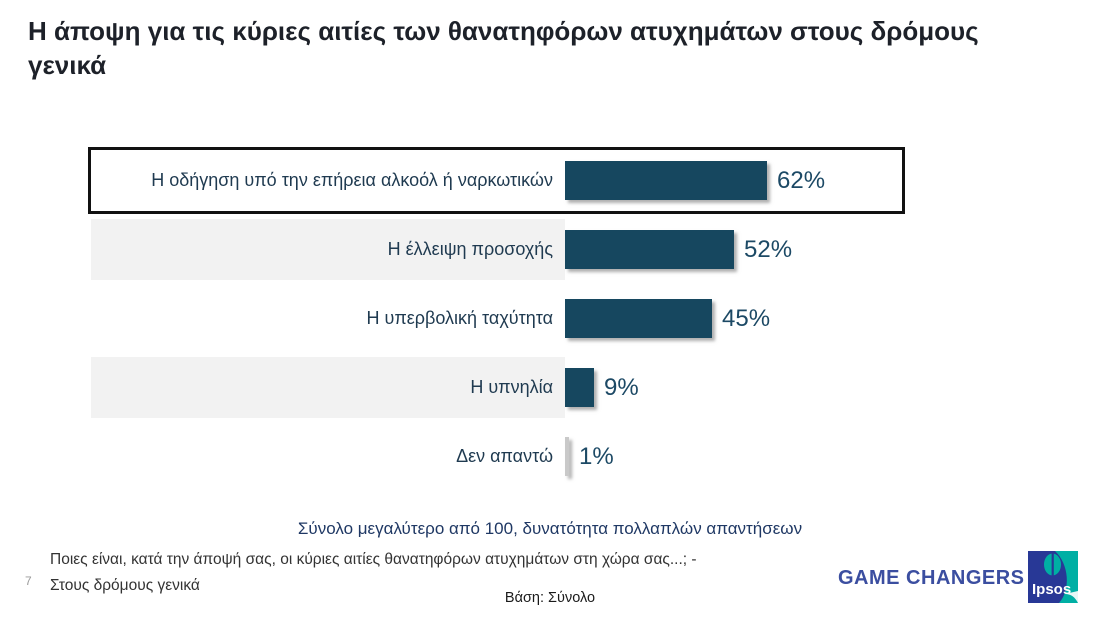 This screenshot has height=619, width=1100. Describe the element at coordinates (596, 456) in the screenshot. I see `bar-value-label: 1%` at that location.